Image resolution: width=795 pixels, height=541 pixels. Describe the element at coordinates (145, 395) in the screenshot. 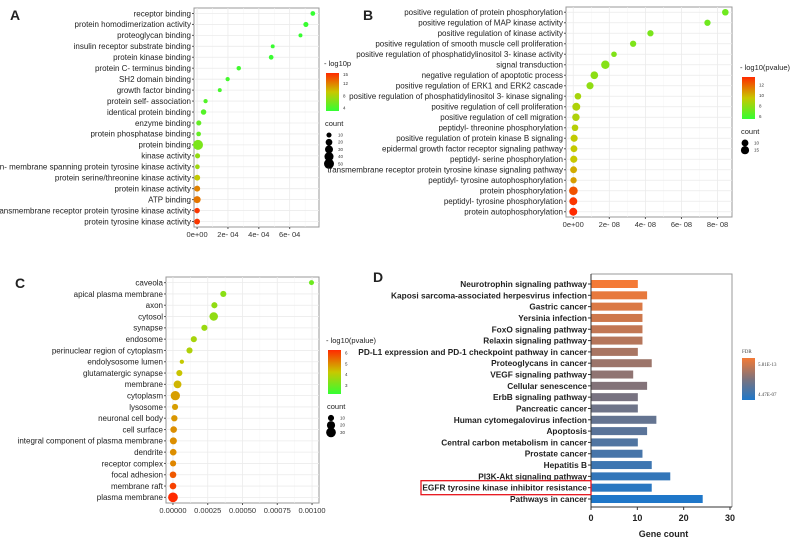

I see `y-category-label: cytoplasm` at that location.